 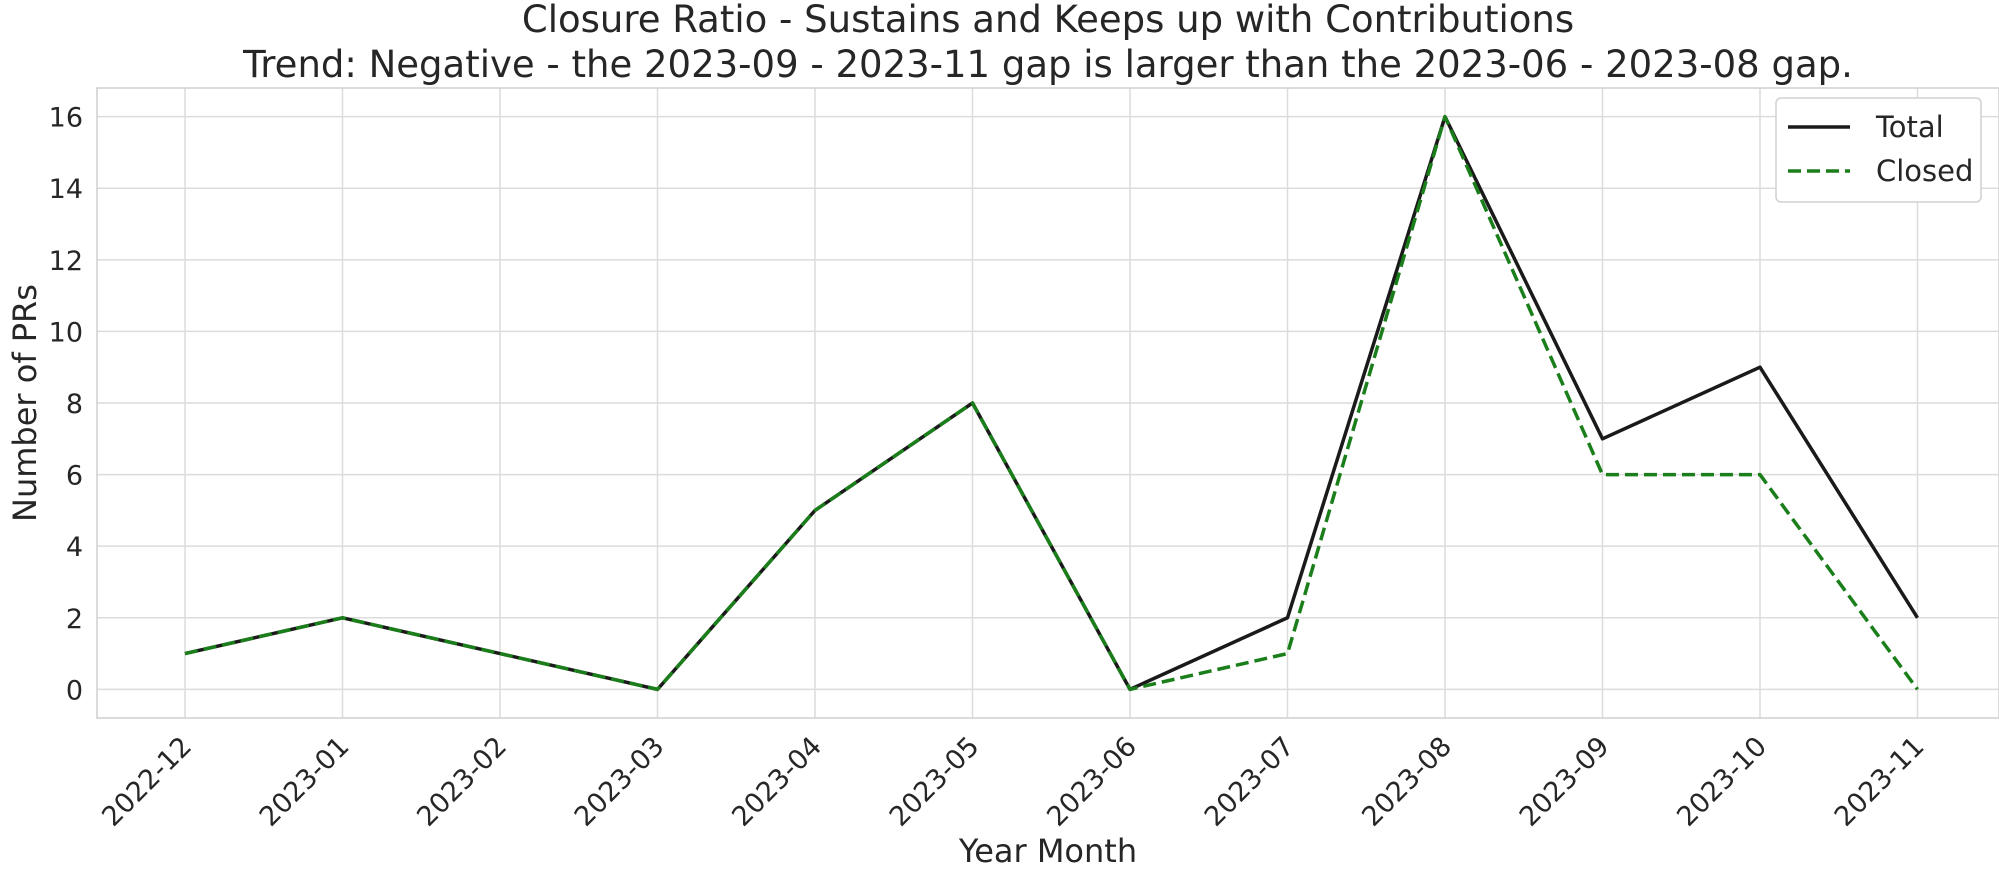 I want to click on legend-box, so click(x=1878, y=150).